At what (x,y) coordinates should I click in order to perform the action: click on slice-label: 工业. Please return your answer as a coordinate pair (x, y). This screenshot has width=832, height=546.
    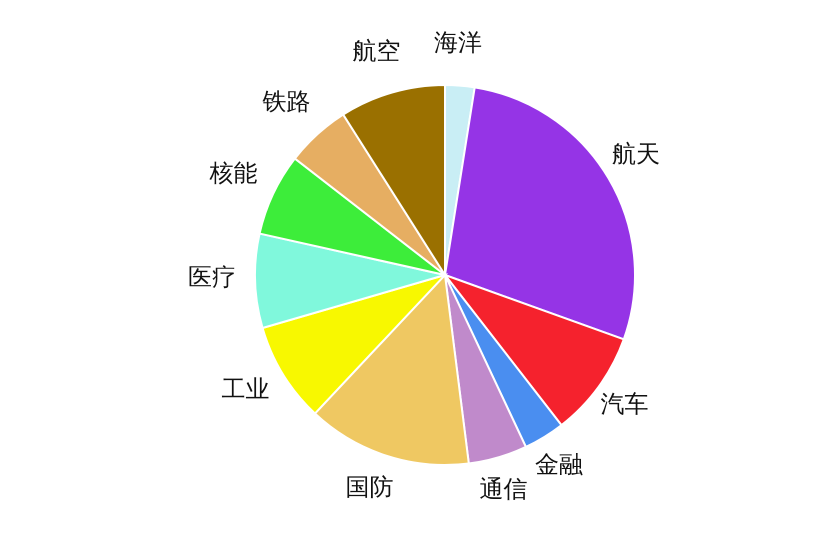
    Looking at the image, I should click on (246, 389).